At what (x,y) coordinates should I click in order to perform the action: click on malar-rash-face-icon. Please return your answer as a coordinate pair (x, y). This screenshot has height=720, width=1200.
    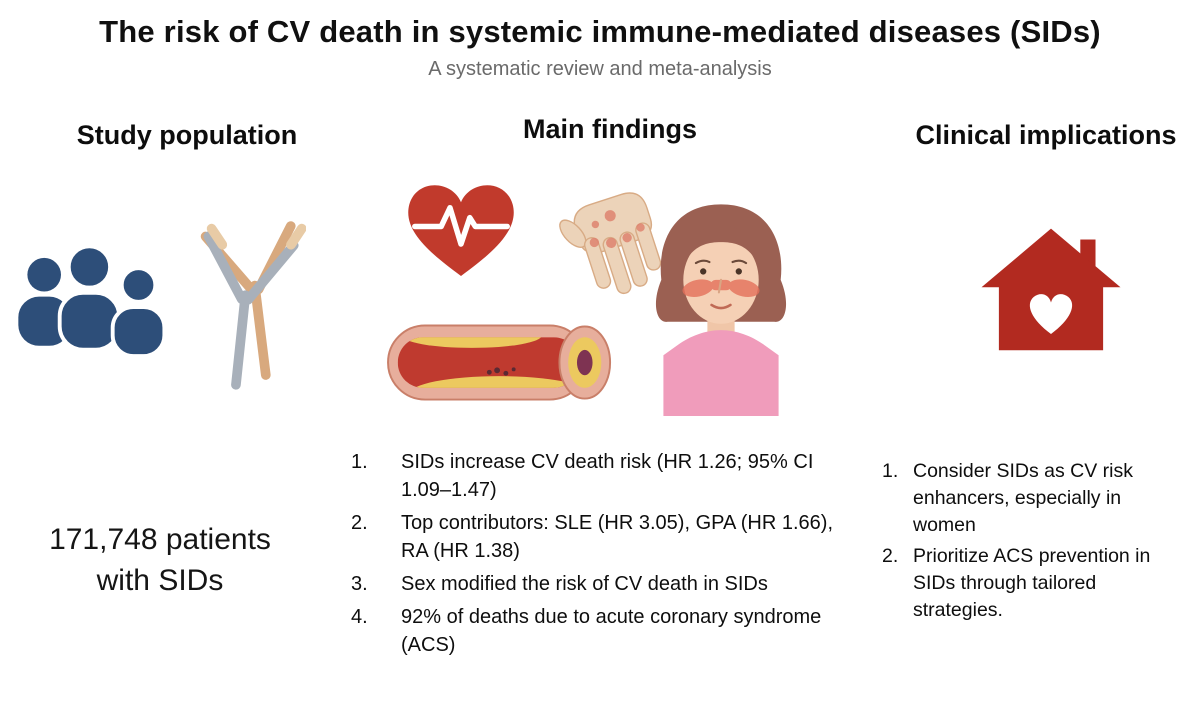
    Looking at the image, I should click on (721, 306).